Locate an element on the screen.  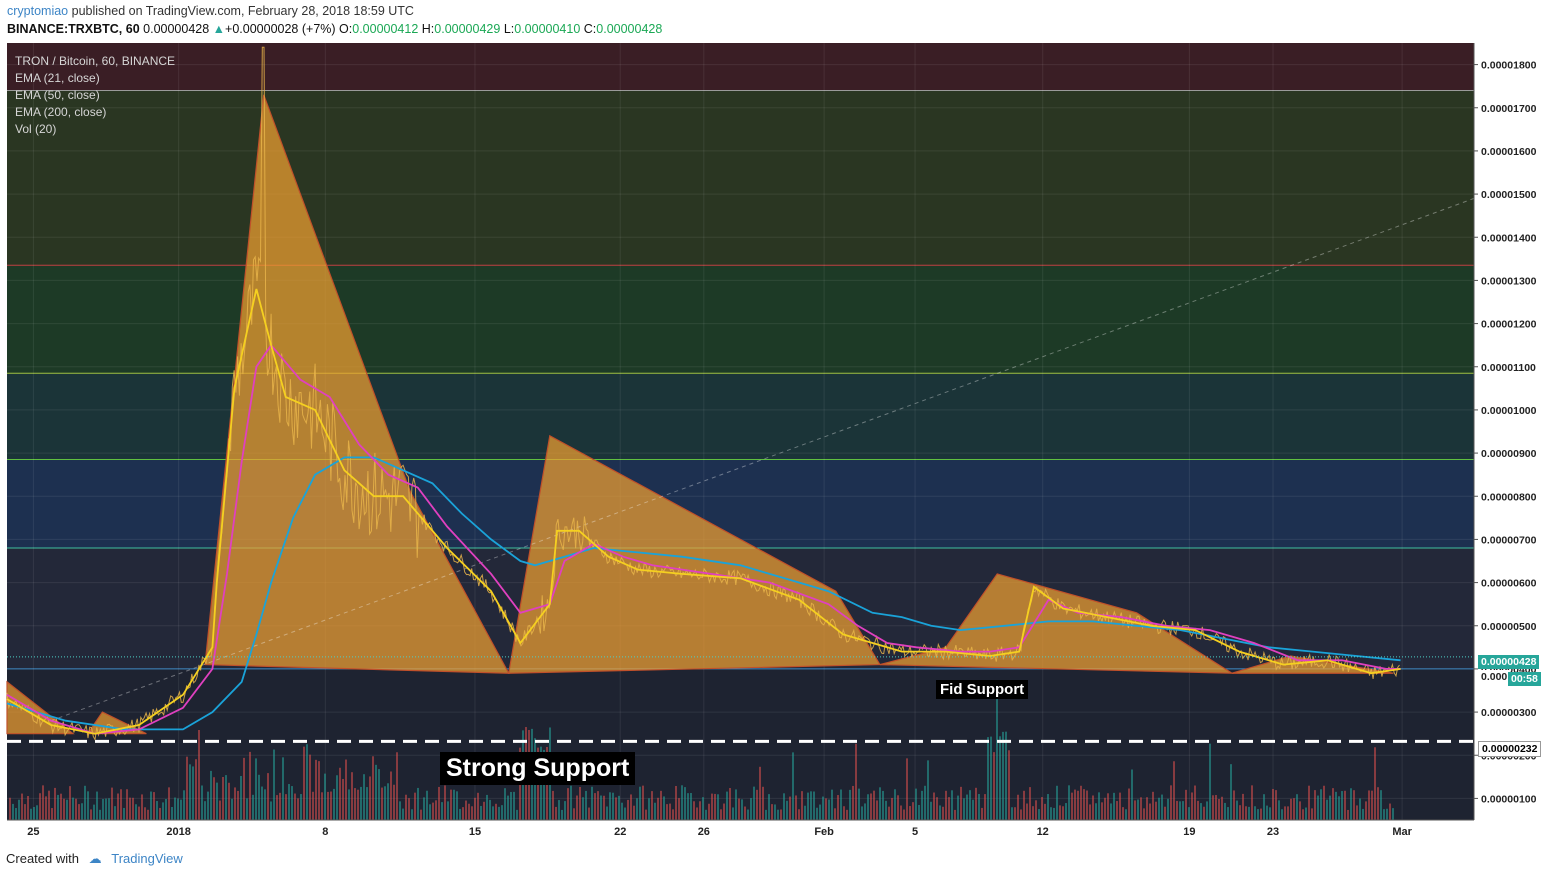
tradingview-brand-link: TradingView is located at coordinates (147, 858).